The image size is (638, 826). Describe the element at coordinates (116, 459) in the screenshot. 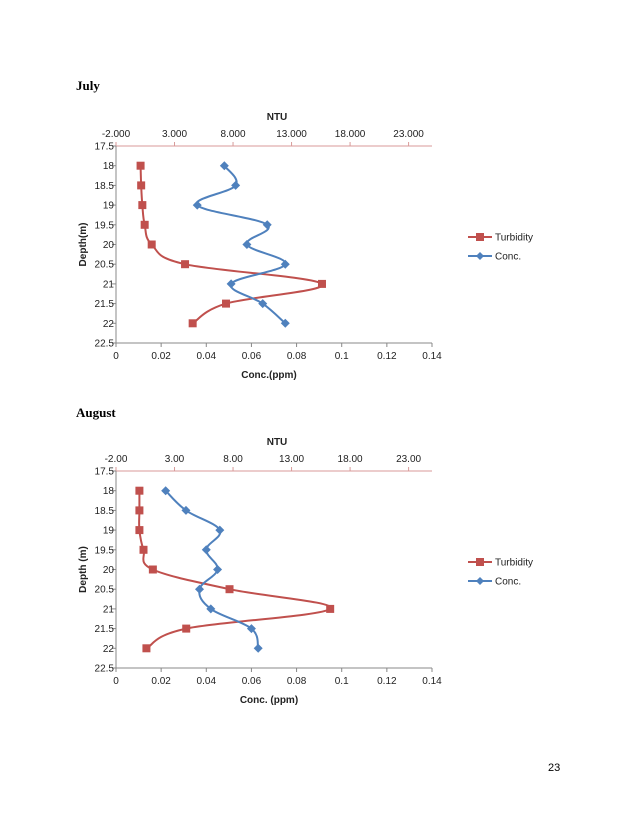

I see `top-tick-label-0: -2.00` at that location.